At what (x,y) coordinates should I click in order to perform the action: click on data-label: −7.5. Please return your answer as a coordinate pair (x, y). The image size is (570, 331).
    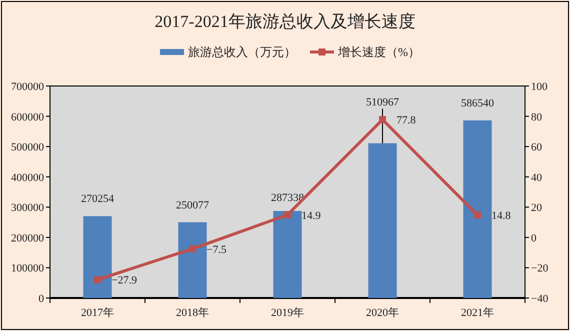
    Looking at the image, I should click on (216, 250).